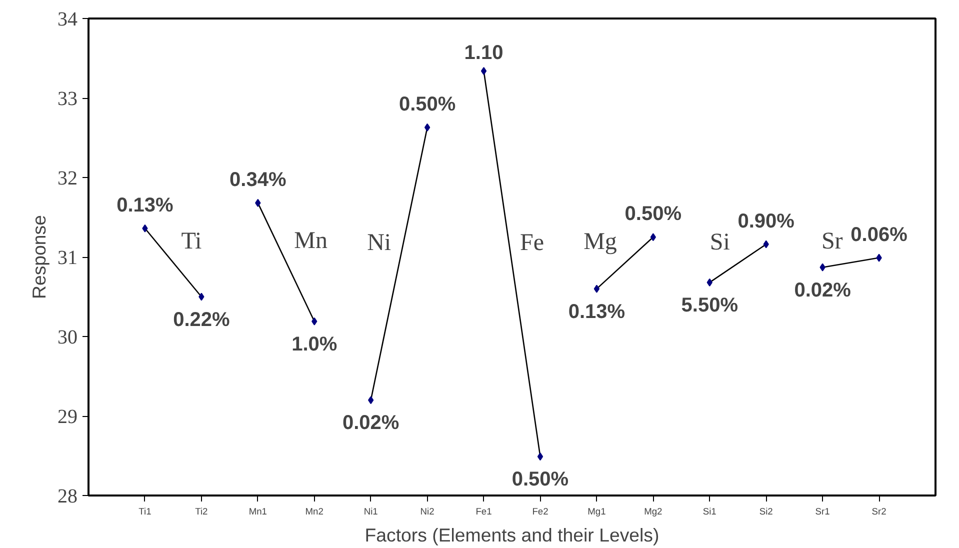 Image resolution: width=959 pixels, height=548 pixels. Describe the element at coordinates (653, 511) in the screenshot. I see `x-tick-label: Mg2` at that location.